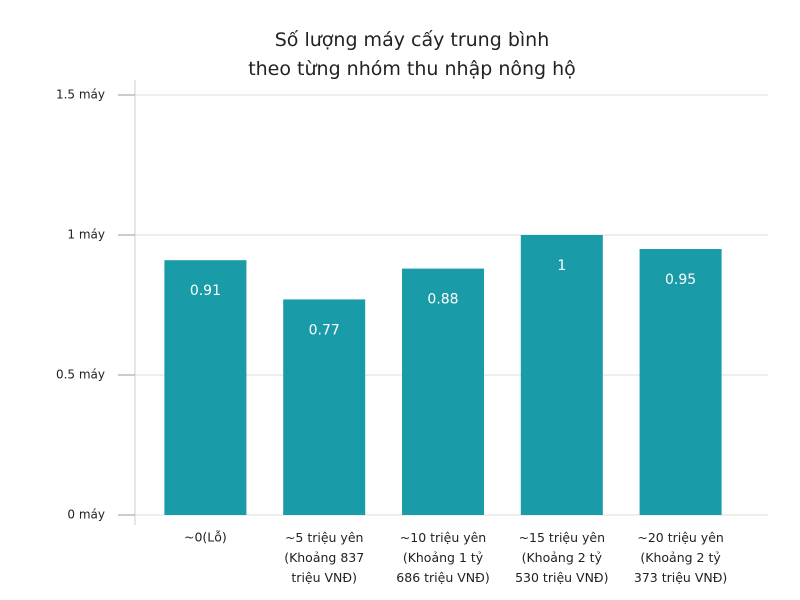 Image resolution: width=800 pixels, height=600 pixels. Describe the element at coordinates (86, 515) in the screenshot. I see `y-tick-label: 0 máy` at that location.